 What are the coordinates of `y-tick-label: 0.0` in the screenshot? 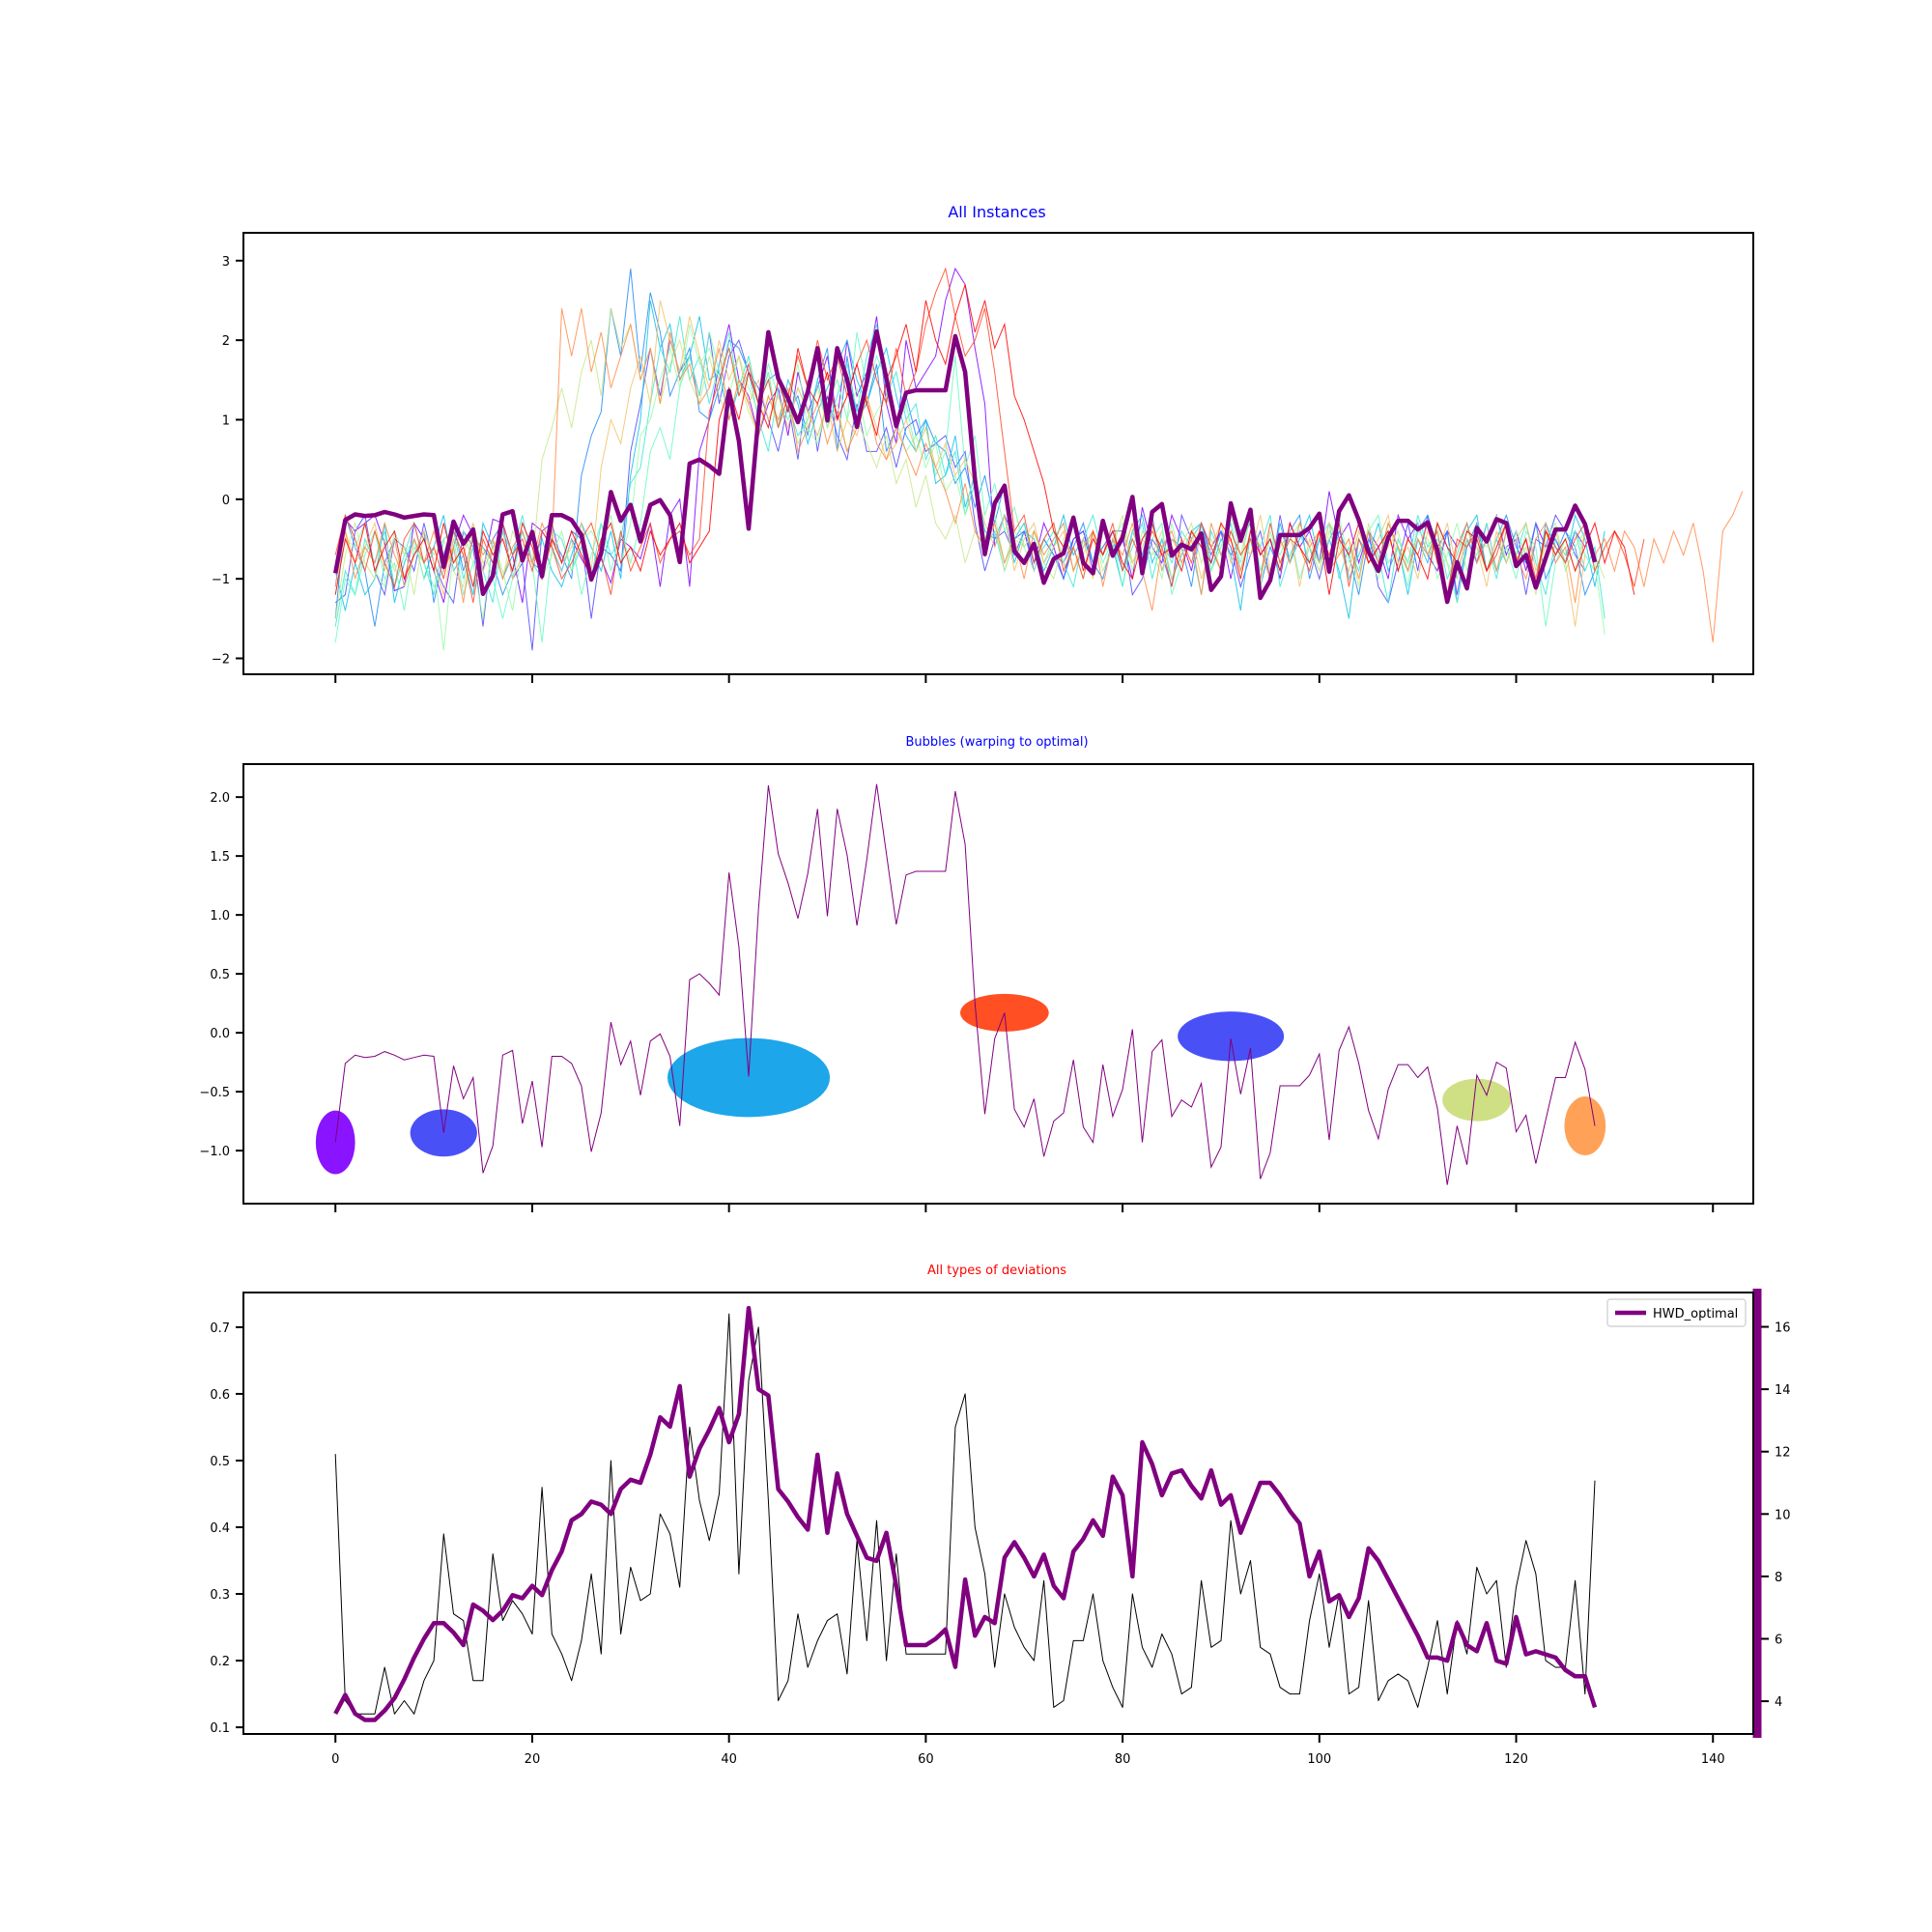 It's located at (220, 1034).